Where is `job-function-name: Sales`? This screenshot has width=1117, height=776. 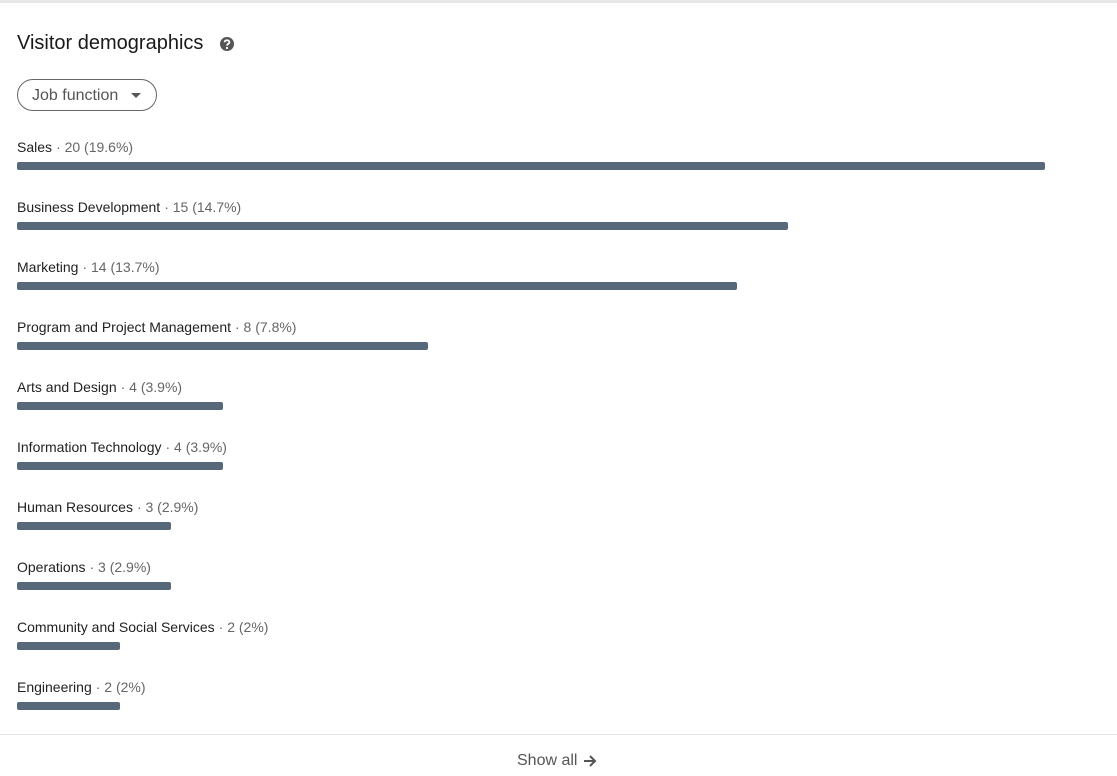
job-function-name: Sales is located at coordinates (35, 147).